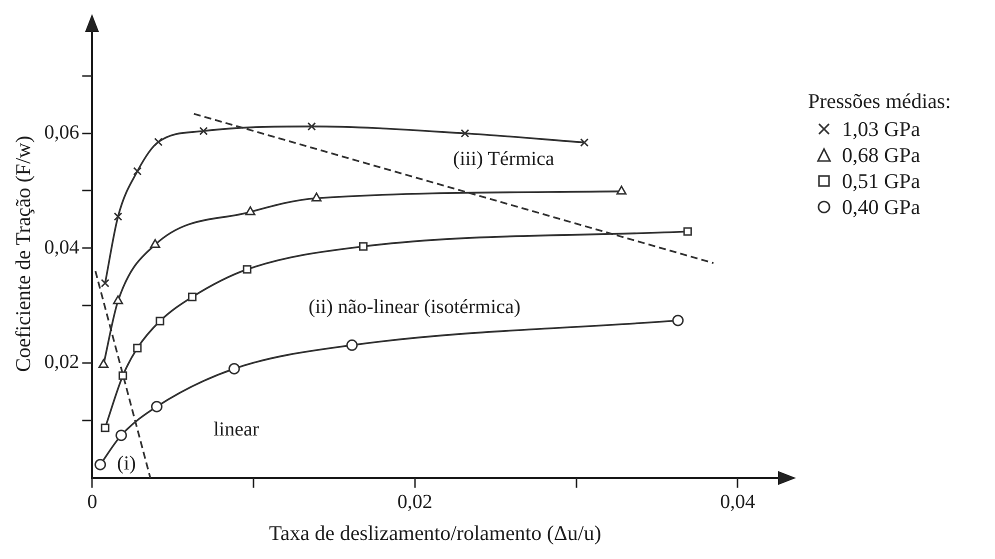 This screenshot has height=559, width=995. What do you see at coordinates (92, 502) in the screenshot?
I see `x-tick-label: 0` at bounding box center [92, 502].